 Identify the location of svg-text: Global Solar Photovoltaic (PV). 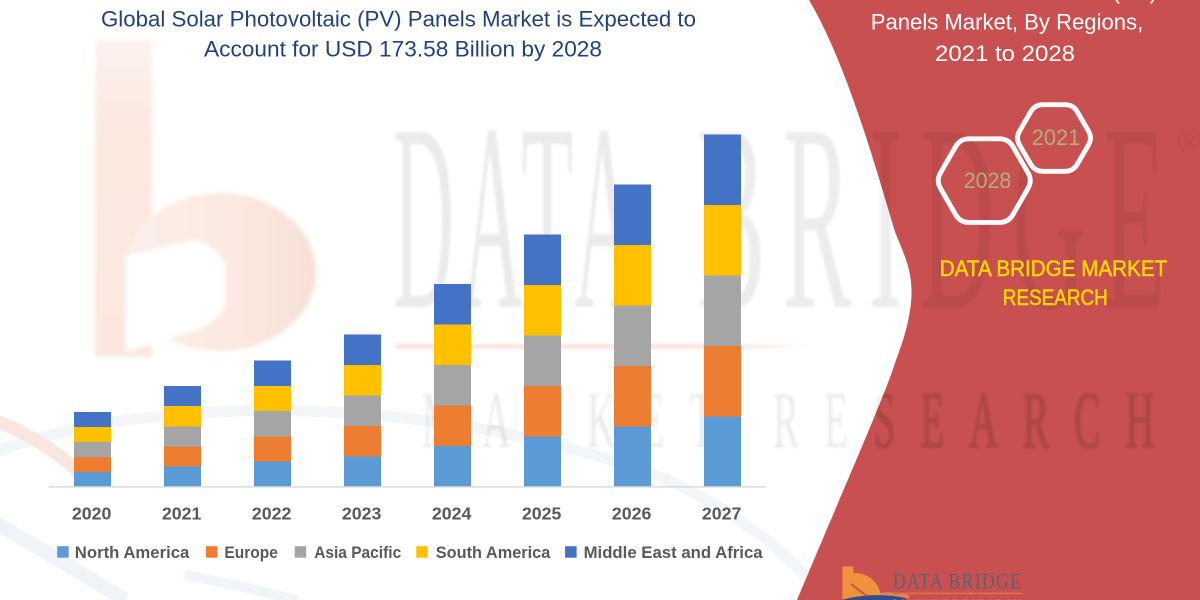
(1007, 2).